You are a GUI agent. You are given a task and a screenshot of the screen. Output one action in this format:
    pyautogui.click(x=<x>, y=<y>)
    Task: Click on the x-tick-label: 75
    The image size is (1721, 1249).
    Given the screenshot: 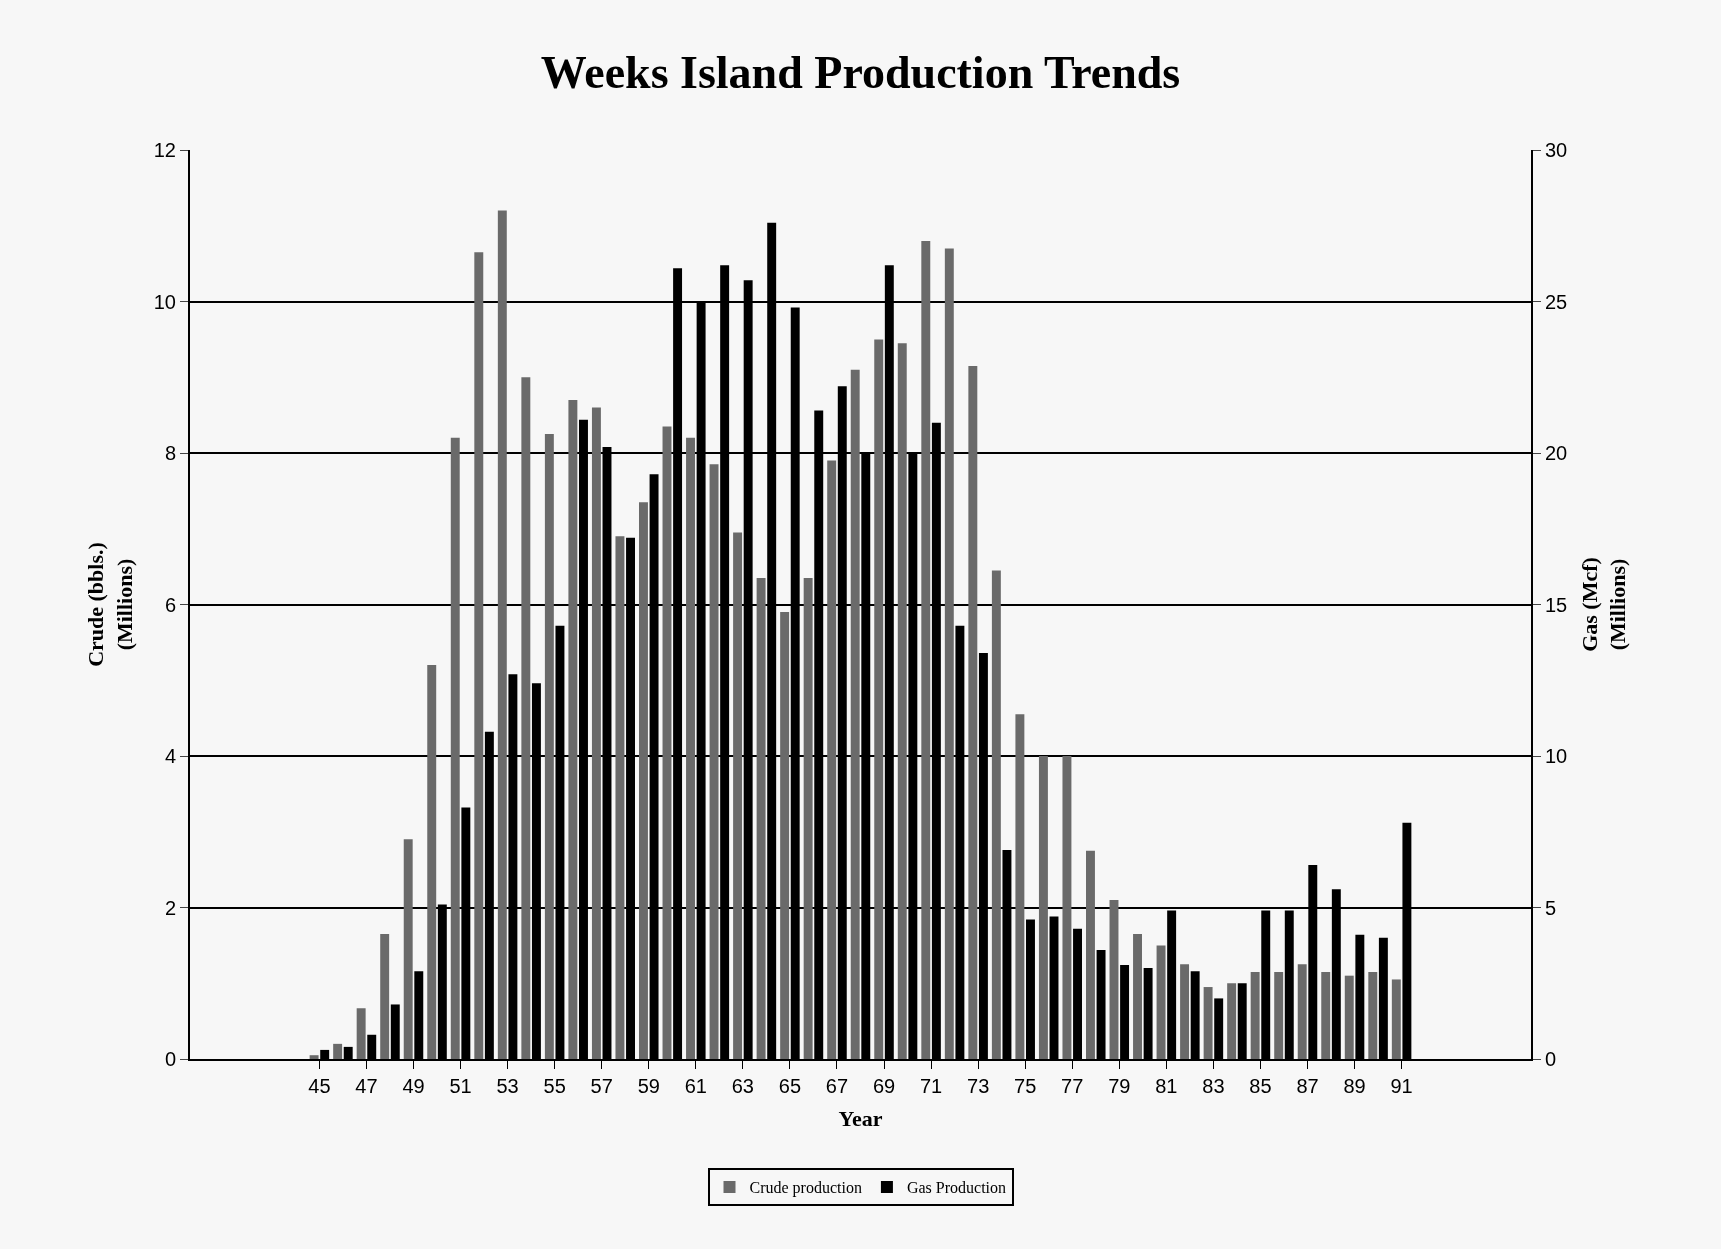 What is the action you would take?
    pyautogui.click(x=1025, y=1086)
    